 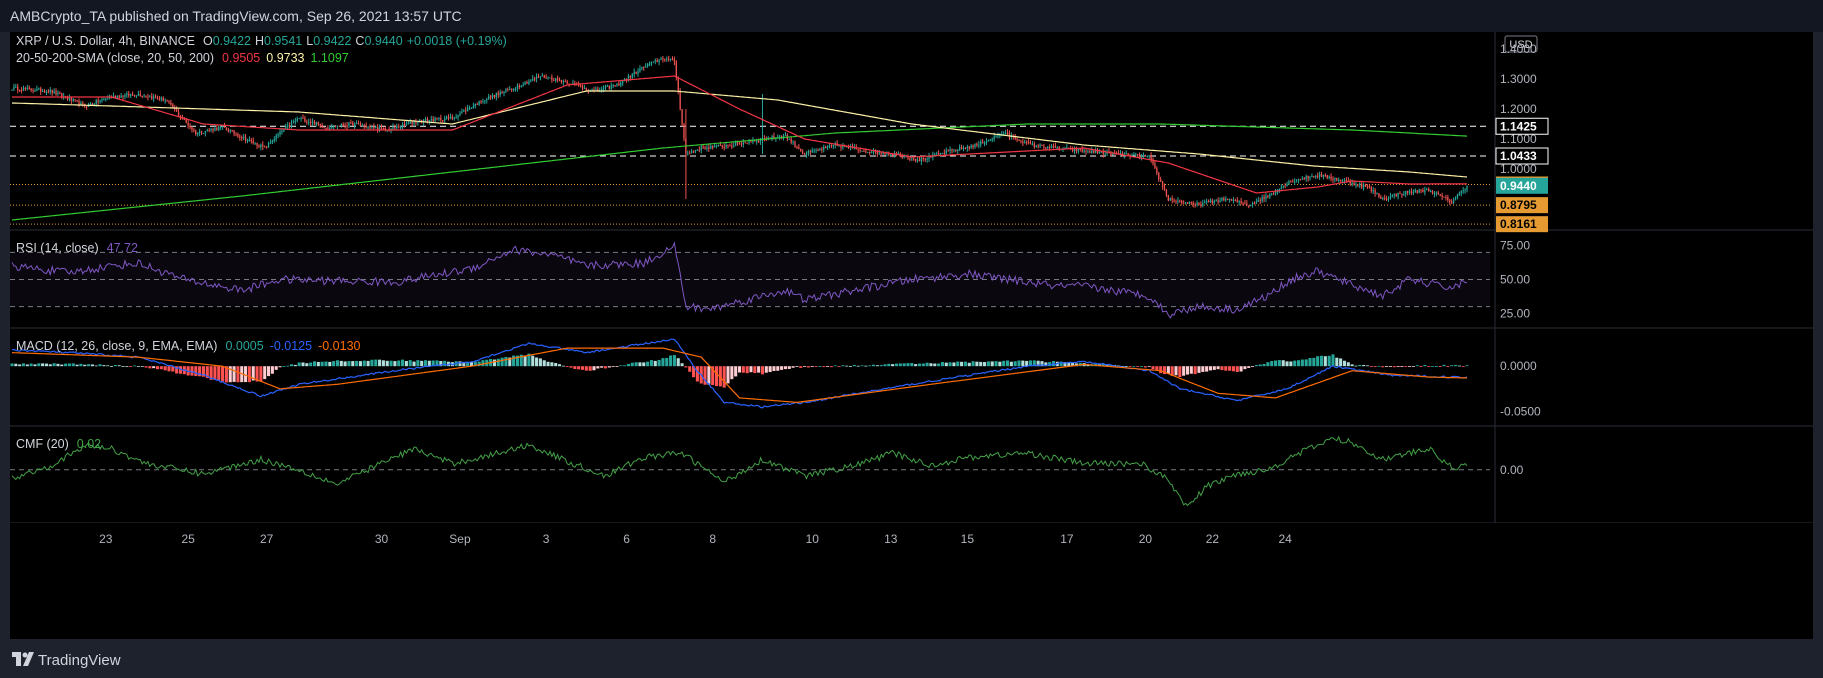 I want to click on rsi-tick-label: 75.00, so click(x=1515, y=246).